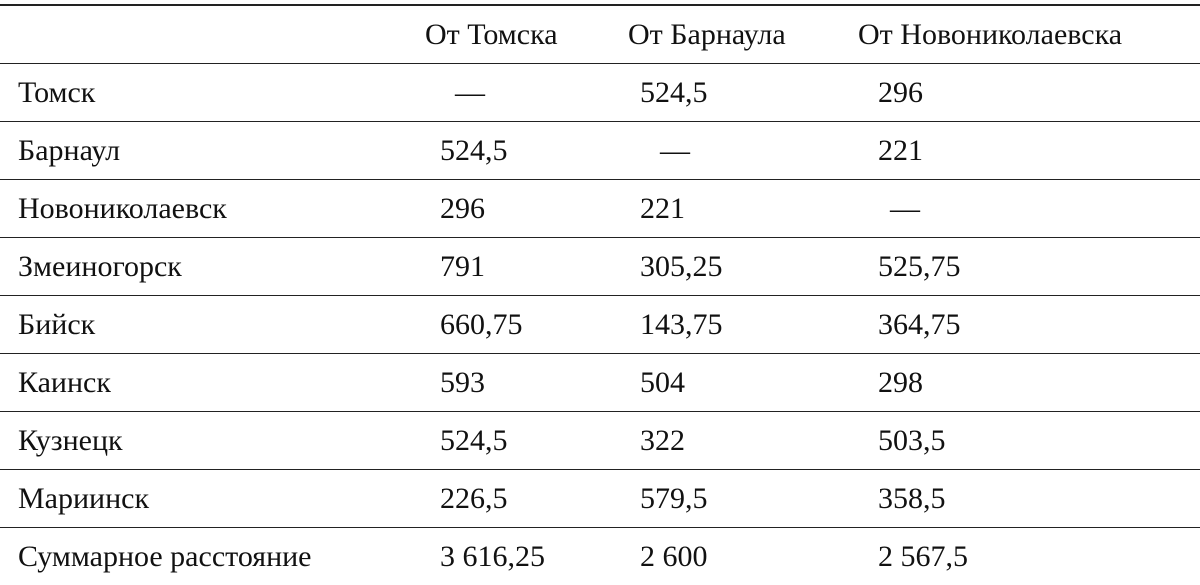 This screenshot has width=1200, height=585. I want to click on header-corner, so click(205, 34).